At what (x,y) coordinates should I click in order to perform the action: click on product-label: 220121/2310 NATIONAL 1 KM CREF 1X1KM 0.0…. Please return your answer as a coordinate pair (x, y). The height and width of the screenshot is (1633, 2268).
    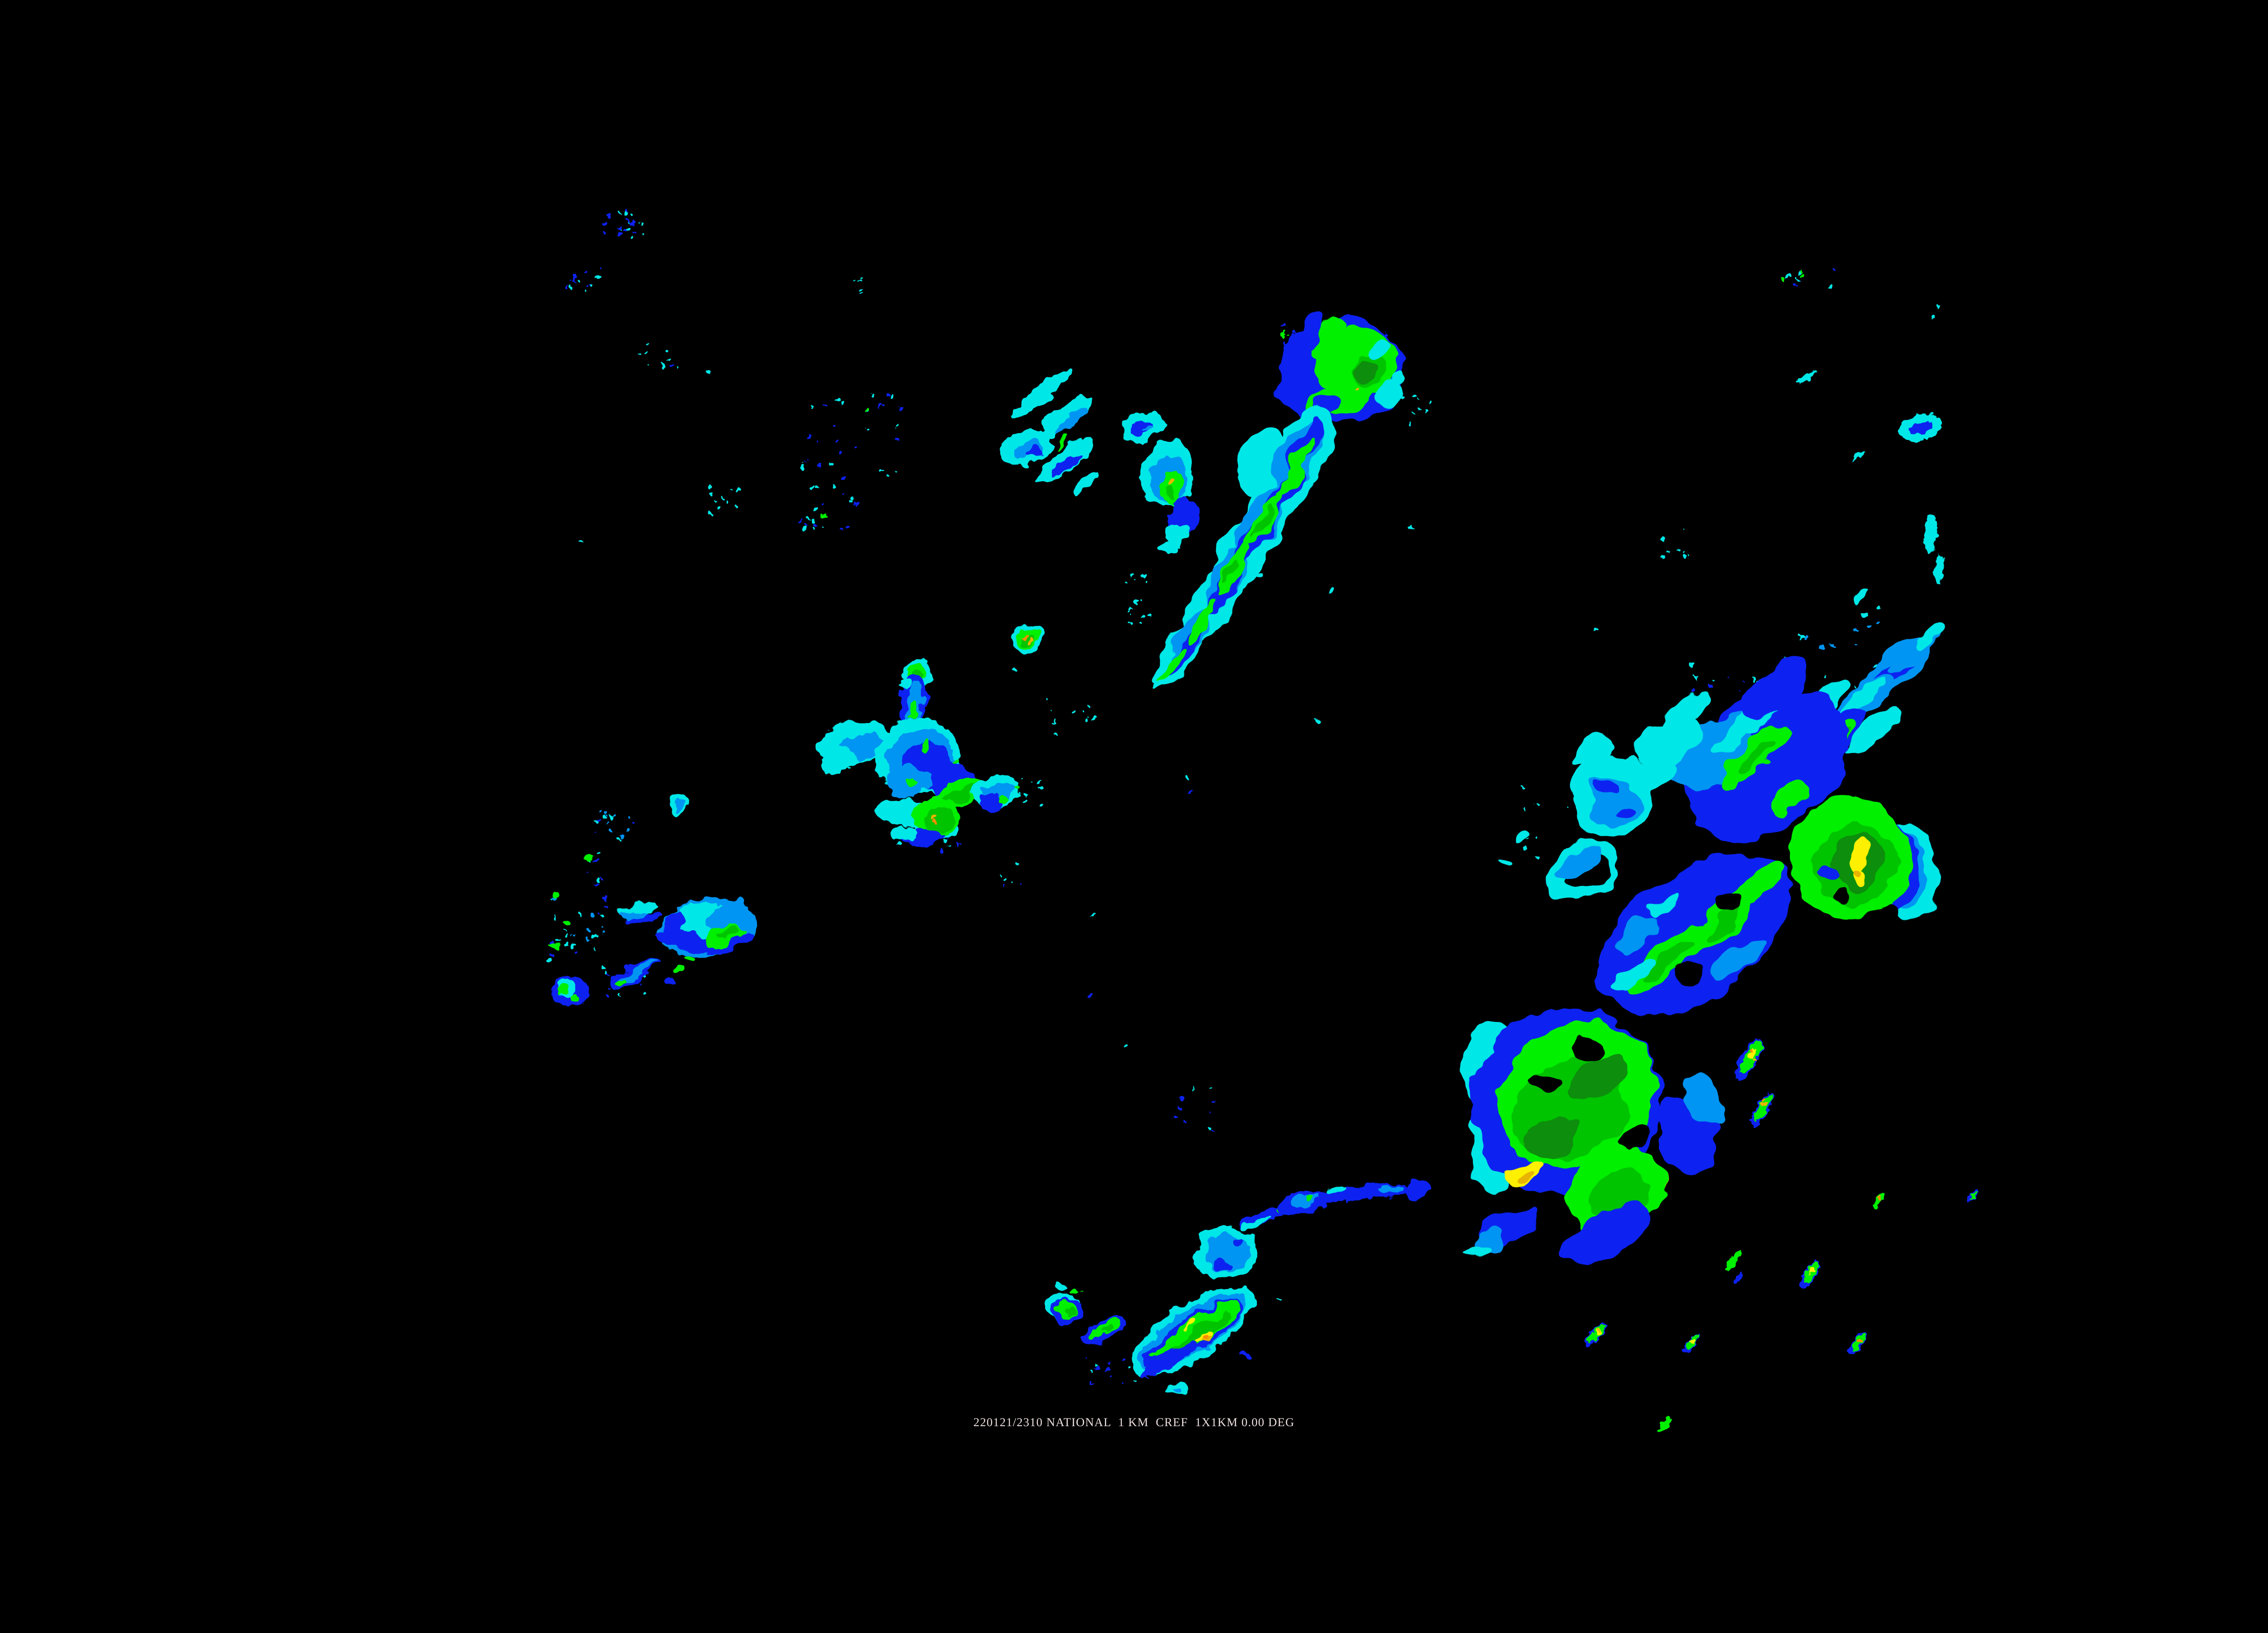
    Looking at the image, I should click on (1134, 1422).